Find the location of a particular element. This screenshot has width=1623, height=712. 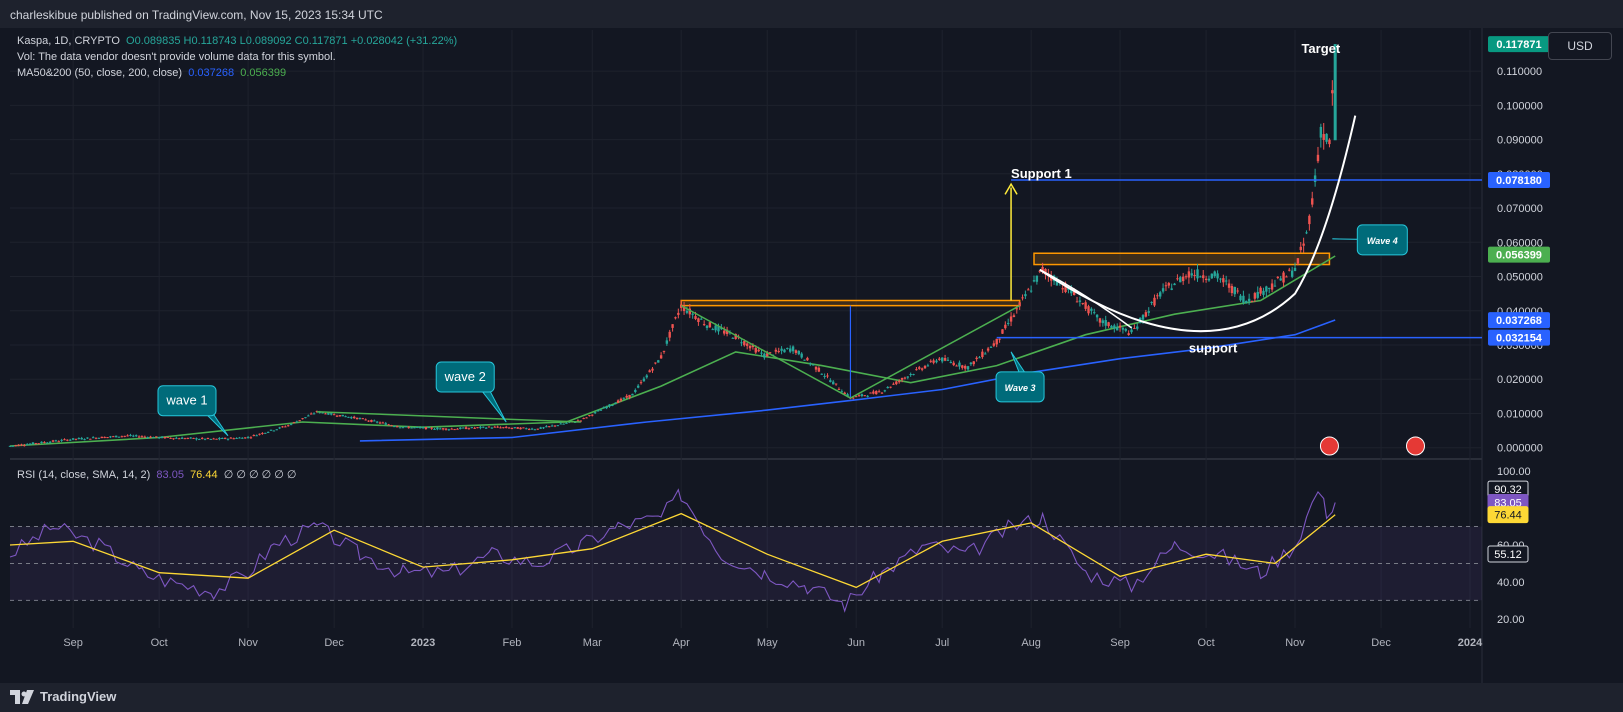

x-tick-label: Jun is located at coordinates (856, 643).